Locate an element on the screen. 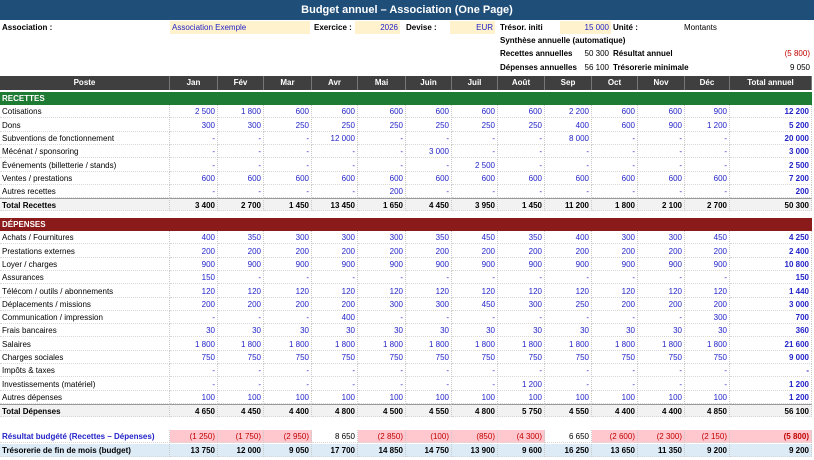 This screenshot has width=814, height=460. section-header: RECETTES is located at coordinates (406, 98).